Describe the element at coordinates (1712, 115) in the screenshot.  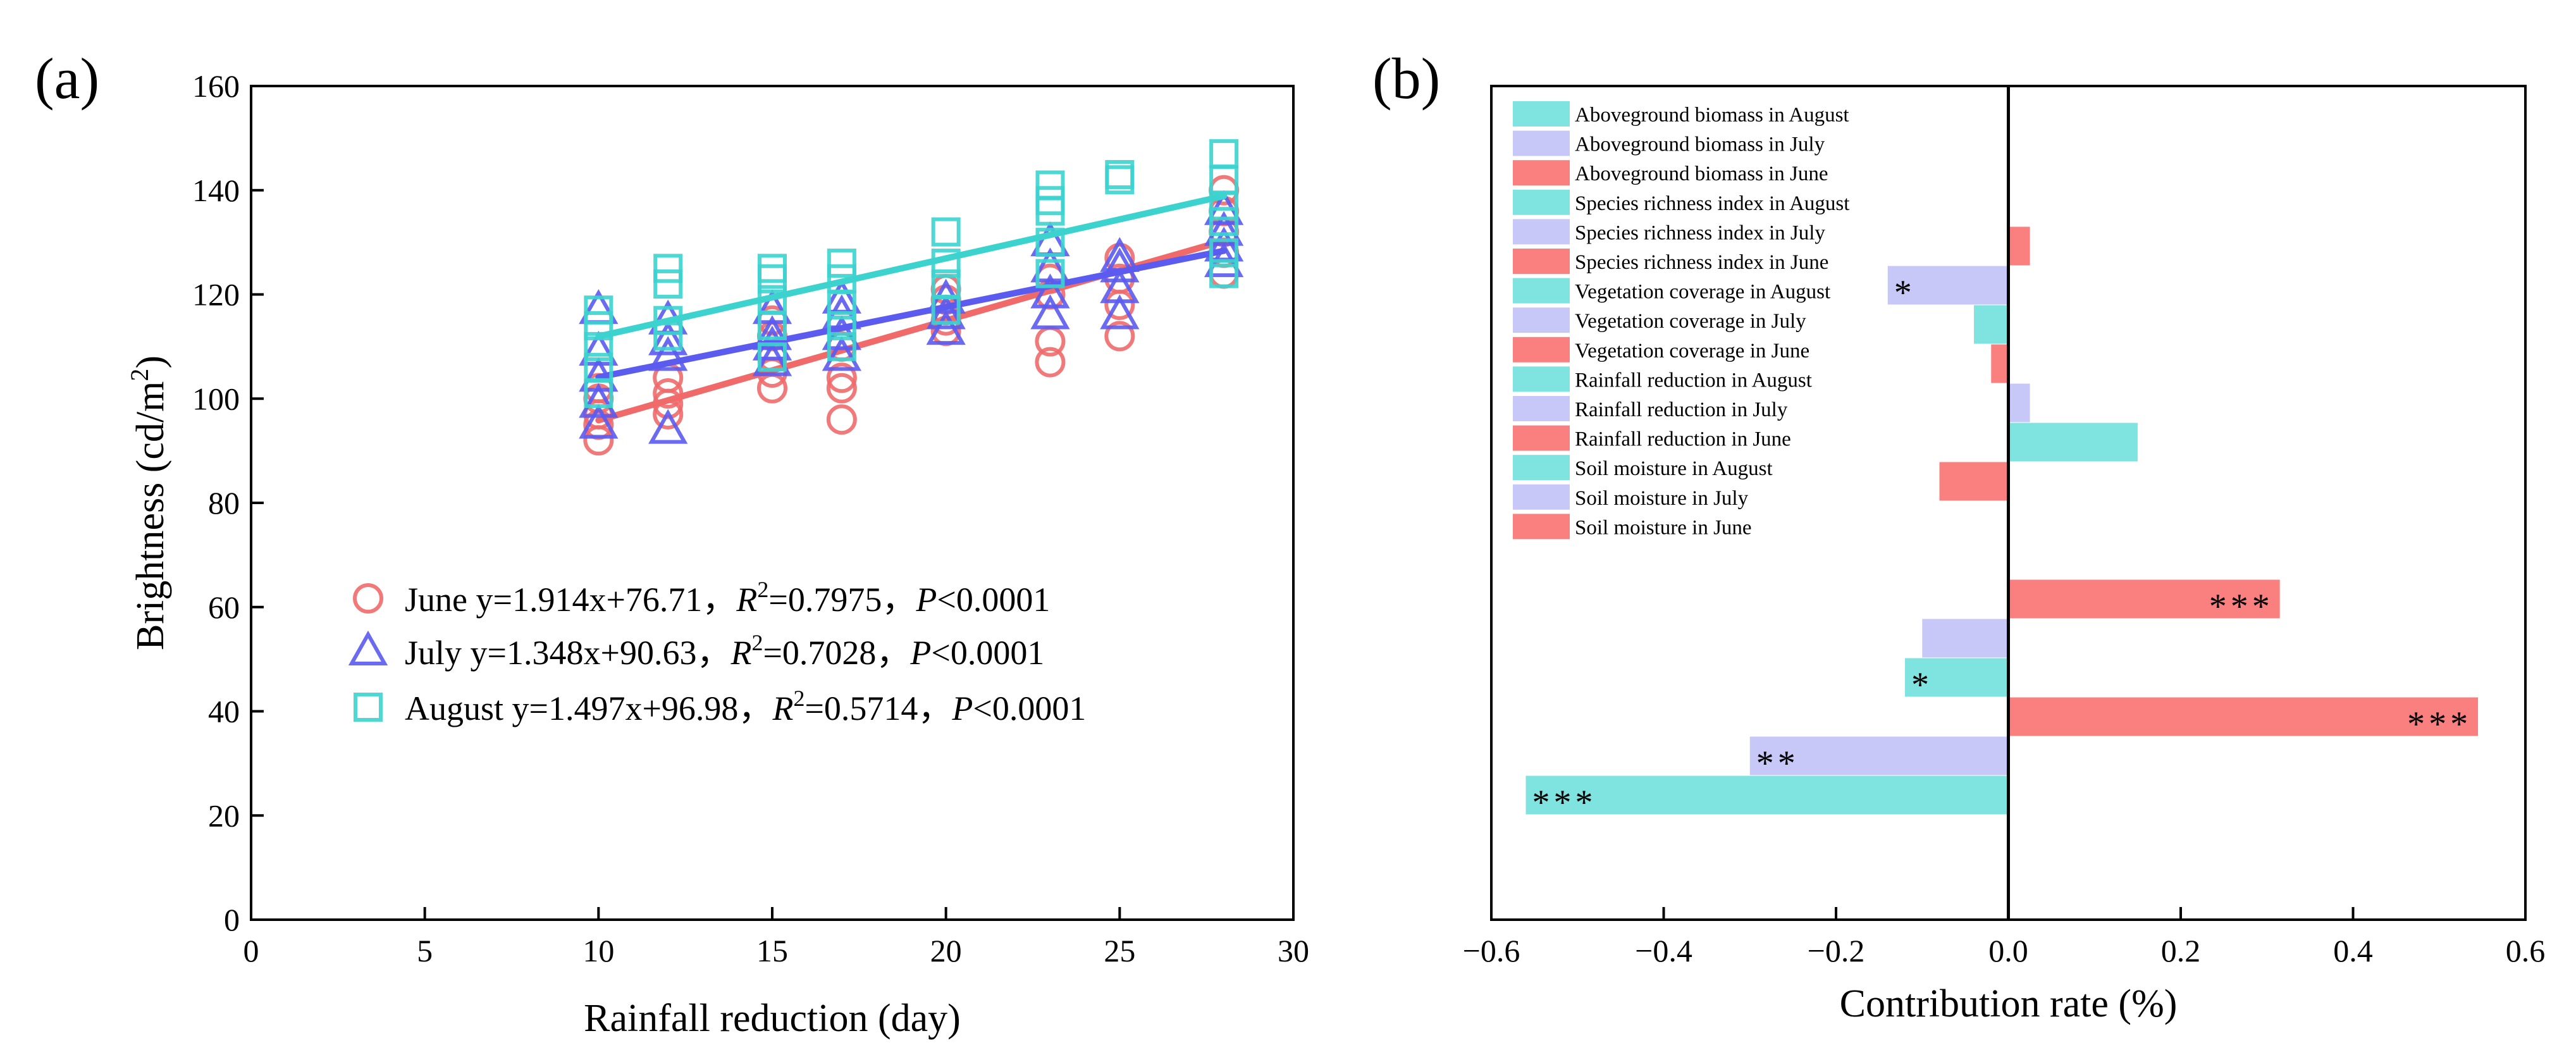
I see `legend-entry: Aboveground biomass in August` at that location.